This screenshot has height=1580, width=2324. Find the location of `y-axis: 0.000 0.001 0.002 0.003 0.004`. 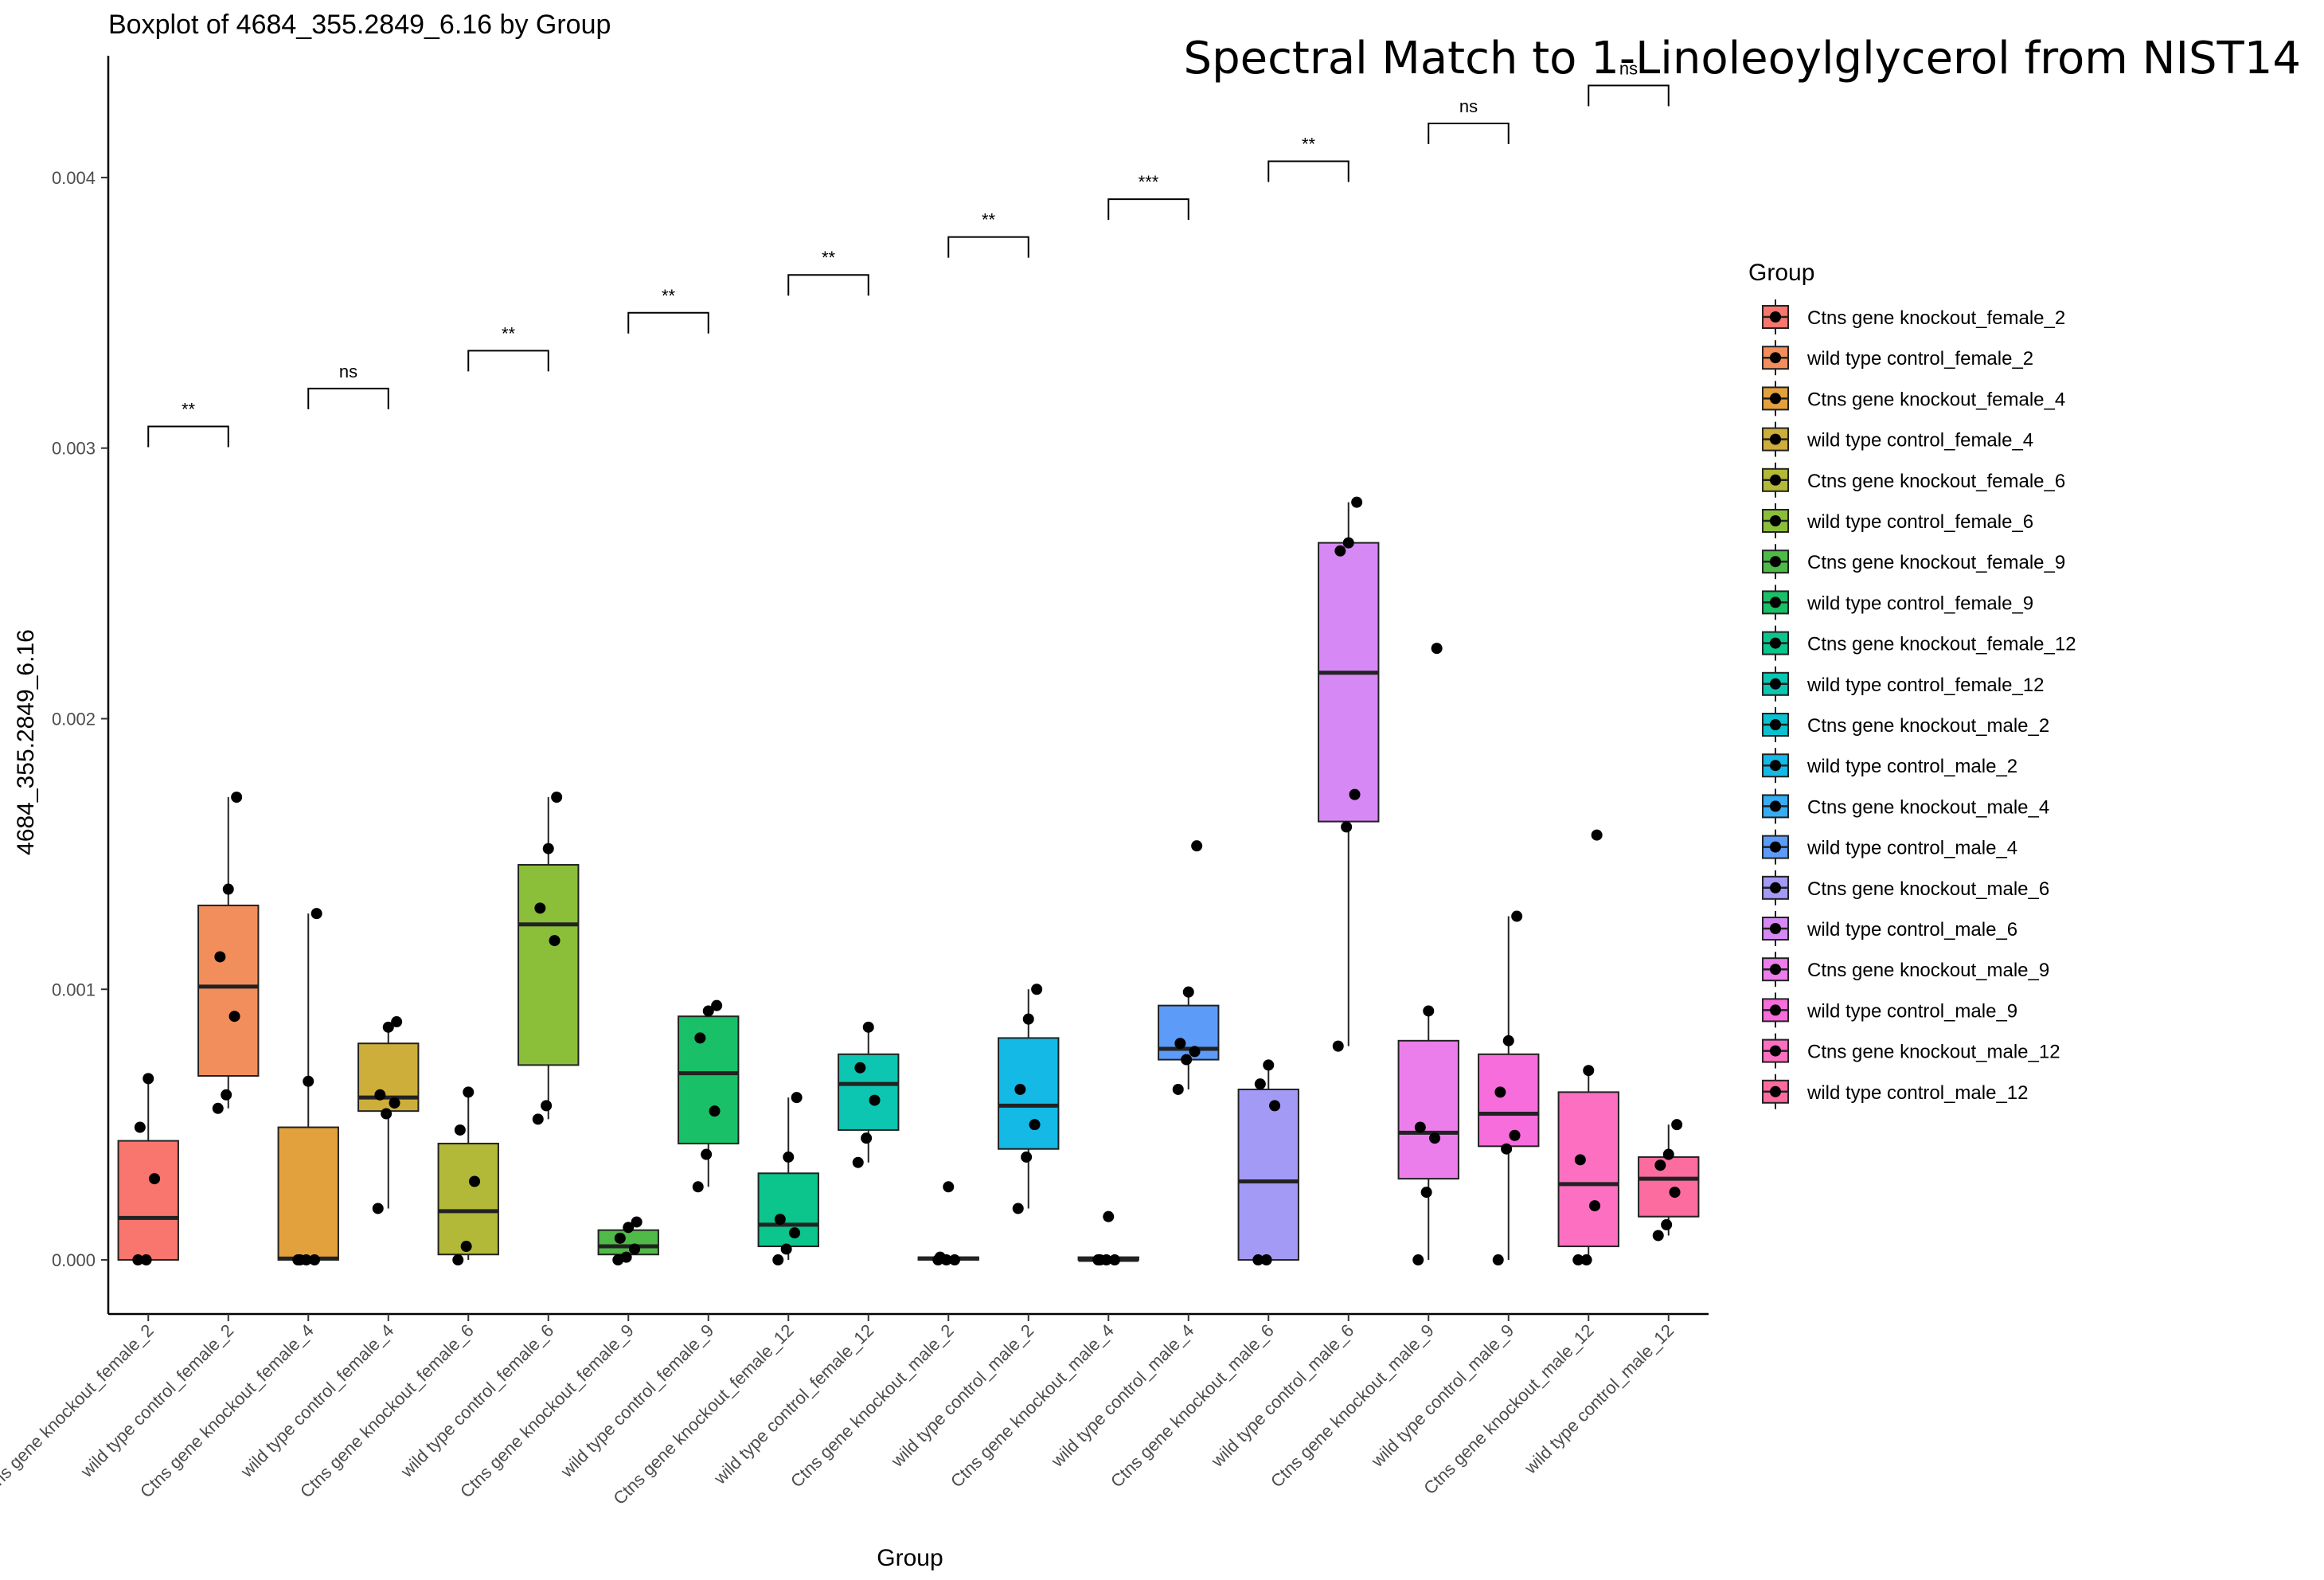

y-axis: 0.000 0.001 0.002 0.003 0.004 is located at coordinates (81, 685).